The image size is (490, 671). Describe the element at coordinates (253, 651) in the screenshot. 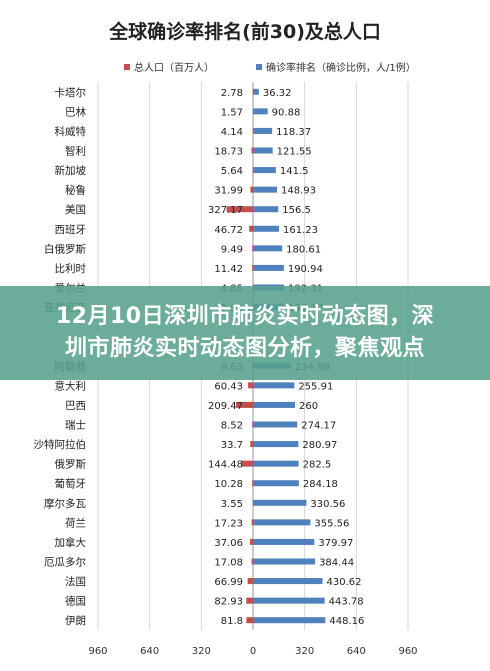

I see `x-tick-label: 0` at that location.